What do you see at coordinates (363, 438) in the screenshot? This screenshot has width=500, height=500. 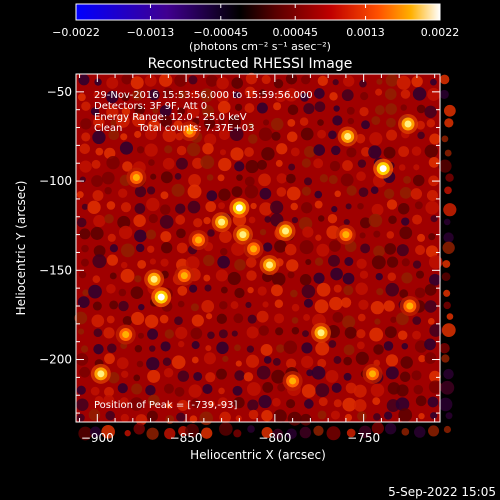 I see `x-tick-label: −750` at bounding box center [363, 438].